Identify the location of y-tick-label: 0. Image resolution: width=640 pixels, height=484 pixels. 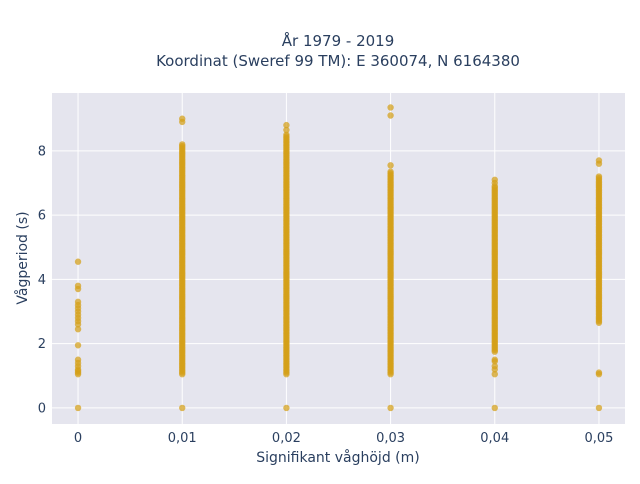
(42, 408).